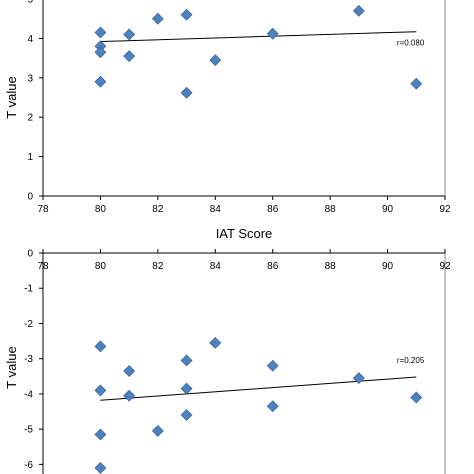 Image resolution: width=474 pixels, height=474 pixels. I want to click on y-tick-label: -1, so click(28, 289).